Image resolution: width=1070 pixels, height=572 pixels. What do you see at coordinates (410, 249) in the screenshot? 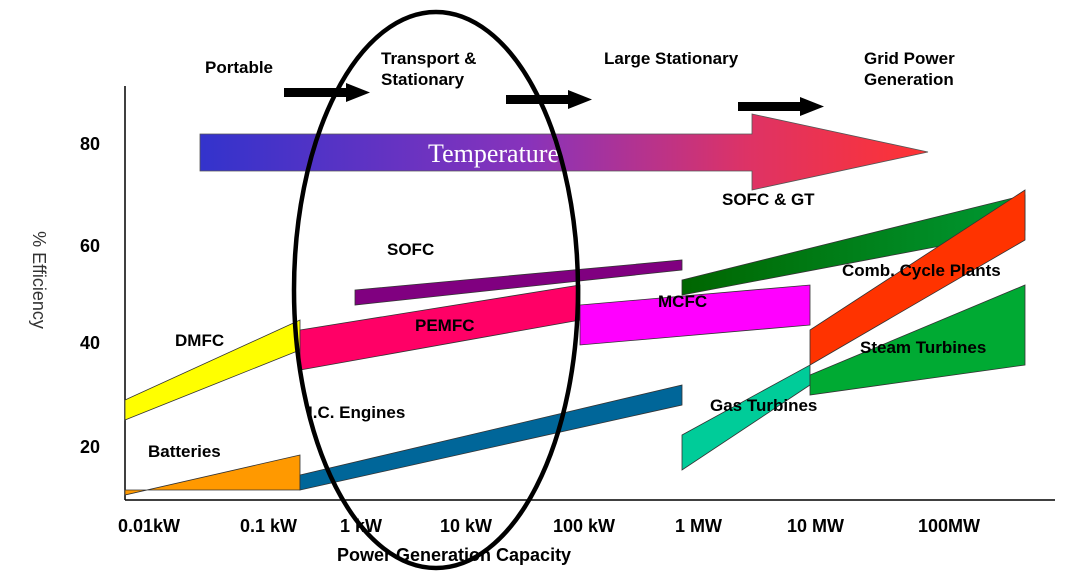
I see `label-sofc: SOFC` at bounding box center [410, 249].